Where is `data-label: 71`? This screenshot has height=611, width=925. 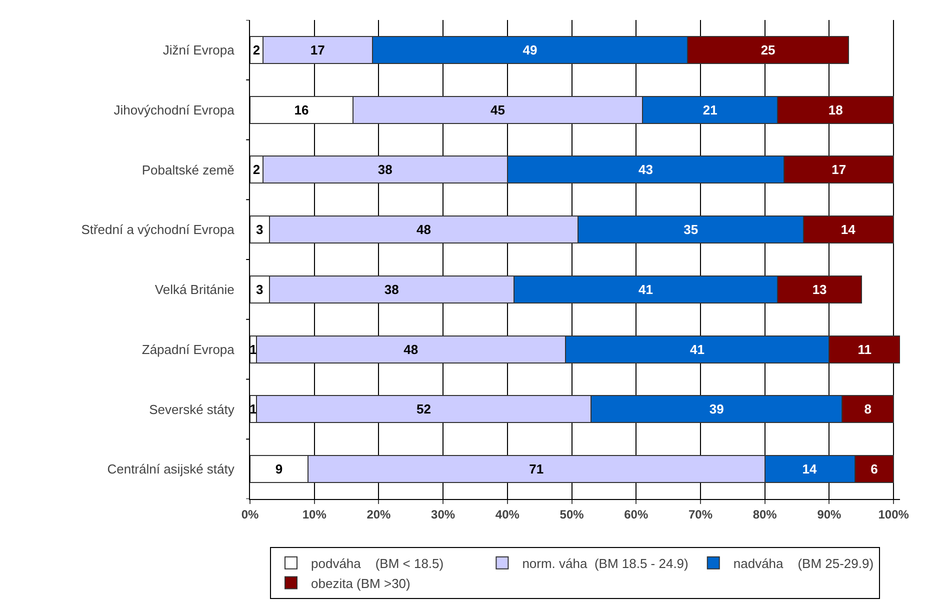 data-label: 71 is located at coordinates (536, 469).